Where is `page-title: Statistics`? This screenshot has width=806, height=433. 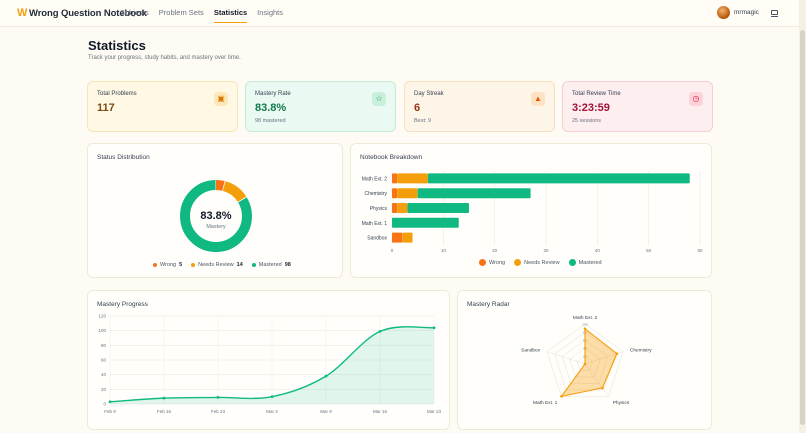
page-title: Statistics is located at coordinates (117, 45).